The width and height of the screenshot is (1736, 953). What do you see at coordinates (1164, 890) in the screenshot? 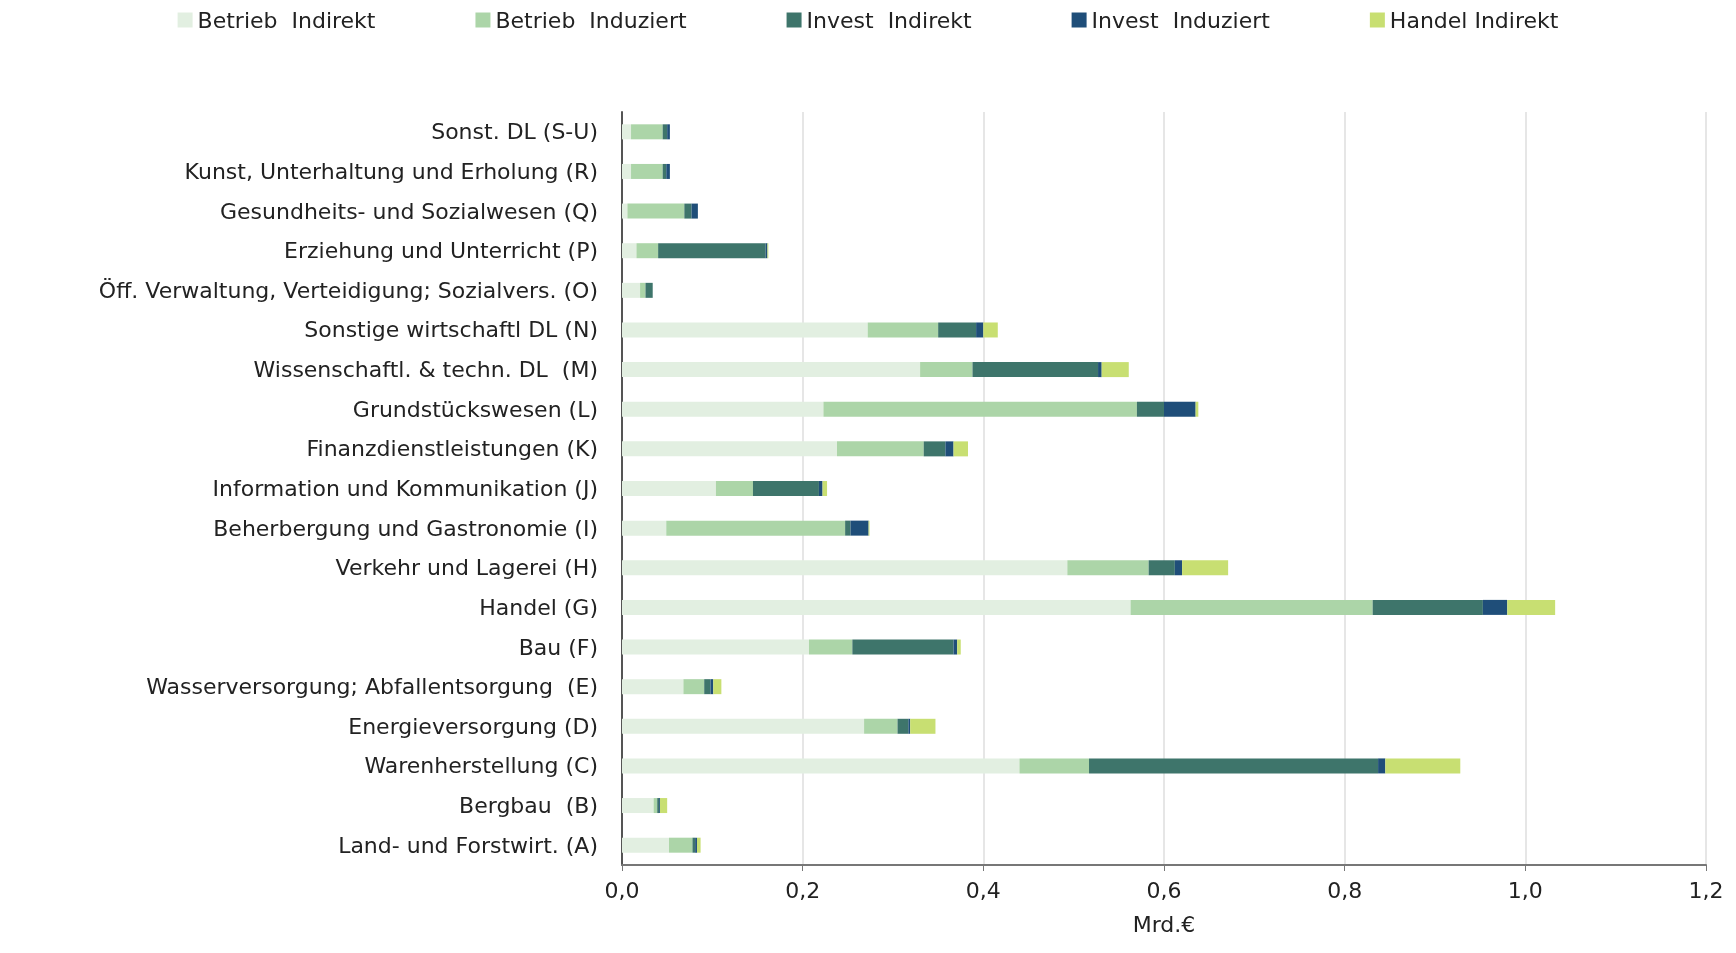
I see `x-tick-label: 0,6` at bounding box center [1164, 890].